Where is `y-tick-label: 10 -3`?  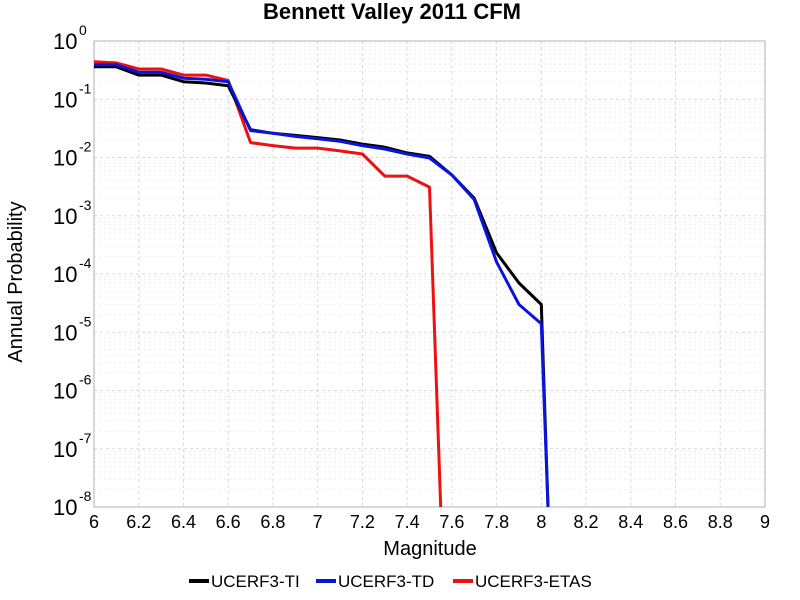
y-tick-label: 10 -3 is located at coordinates (72, 213).